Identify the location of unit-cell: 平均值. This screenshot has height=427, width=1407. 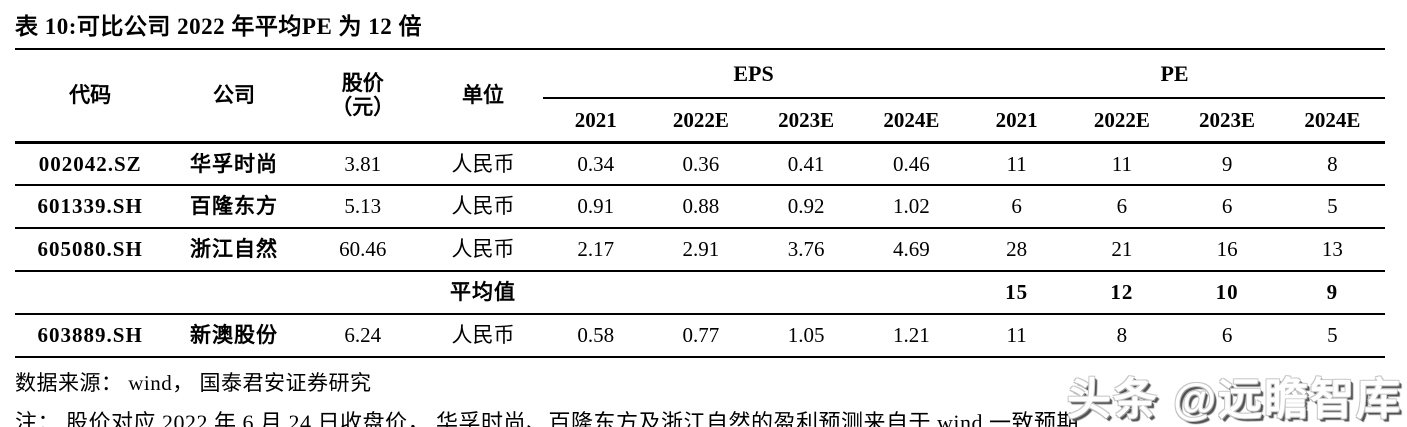
(483, 293).